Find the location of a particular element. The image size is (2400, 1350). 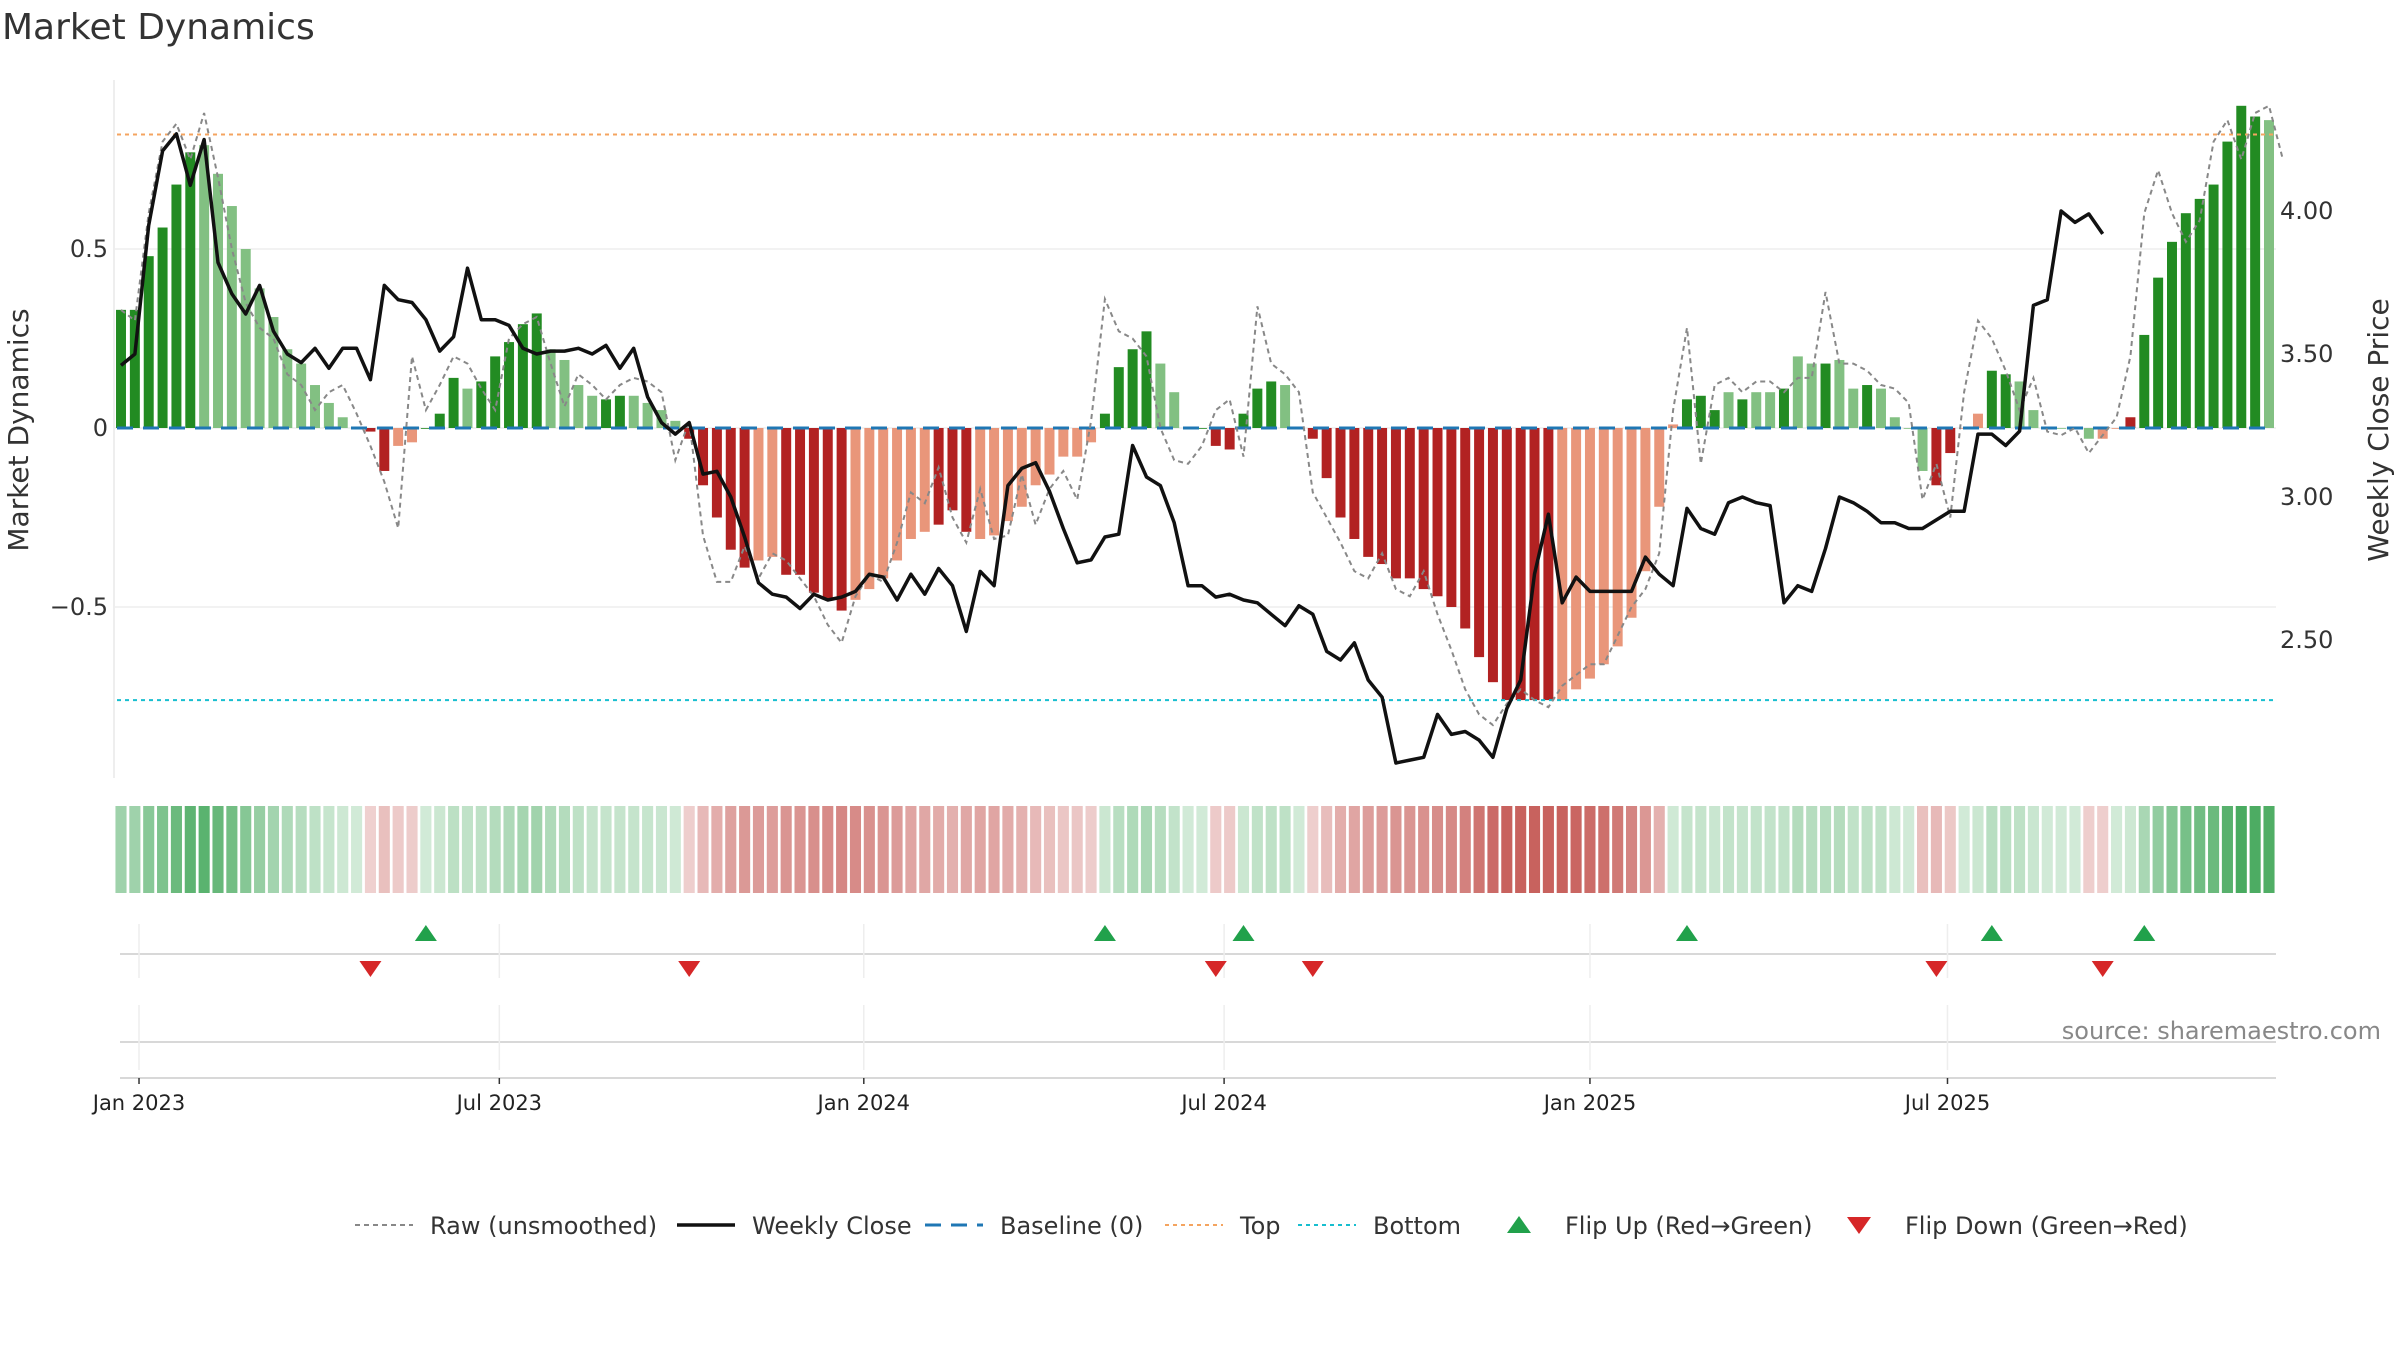

legend-label: Baseline (0) is located at coordinates (1071, 1226).